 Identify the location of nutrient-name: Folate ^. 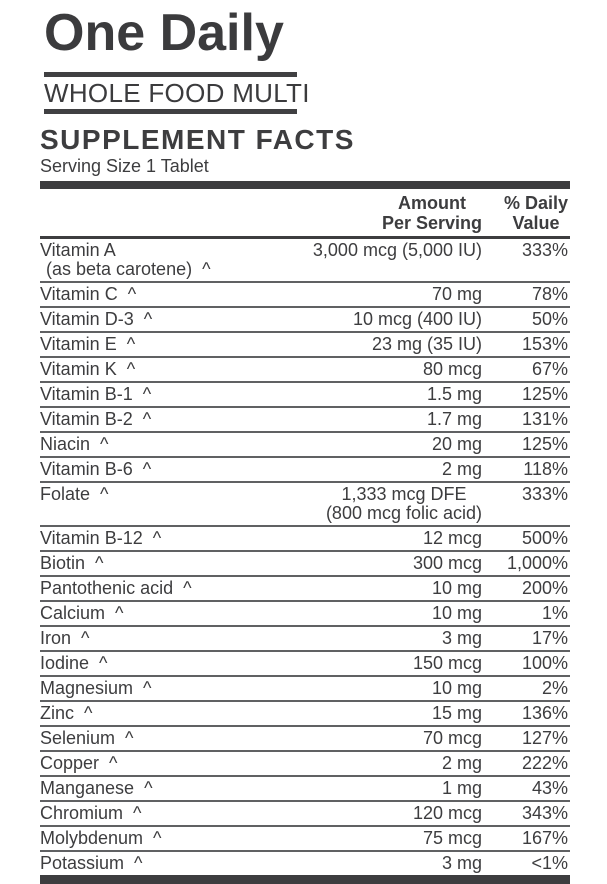
(74, 494).